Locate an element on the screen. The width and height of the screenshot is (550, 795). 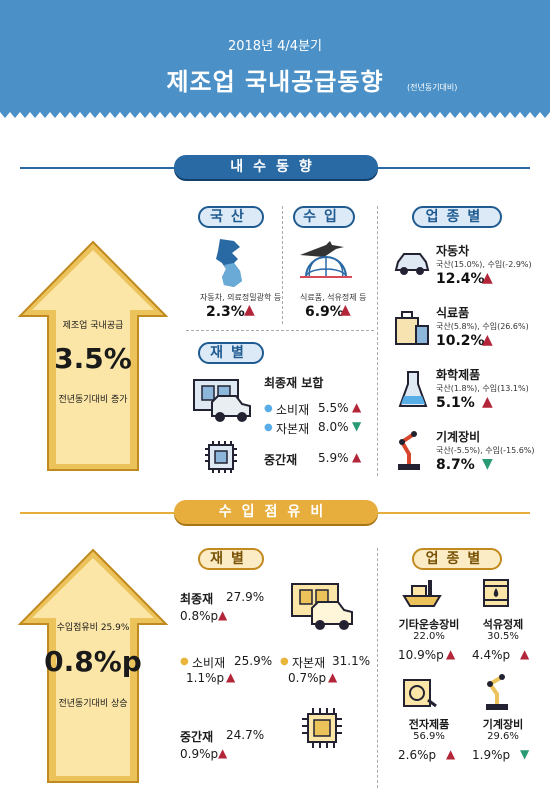
imports-caption: 식료품, 석유정제 등 is located at coordinates (333, 297).